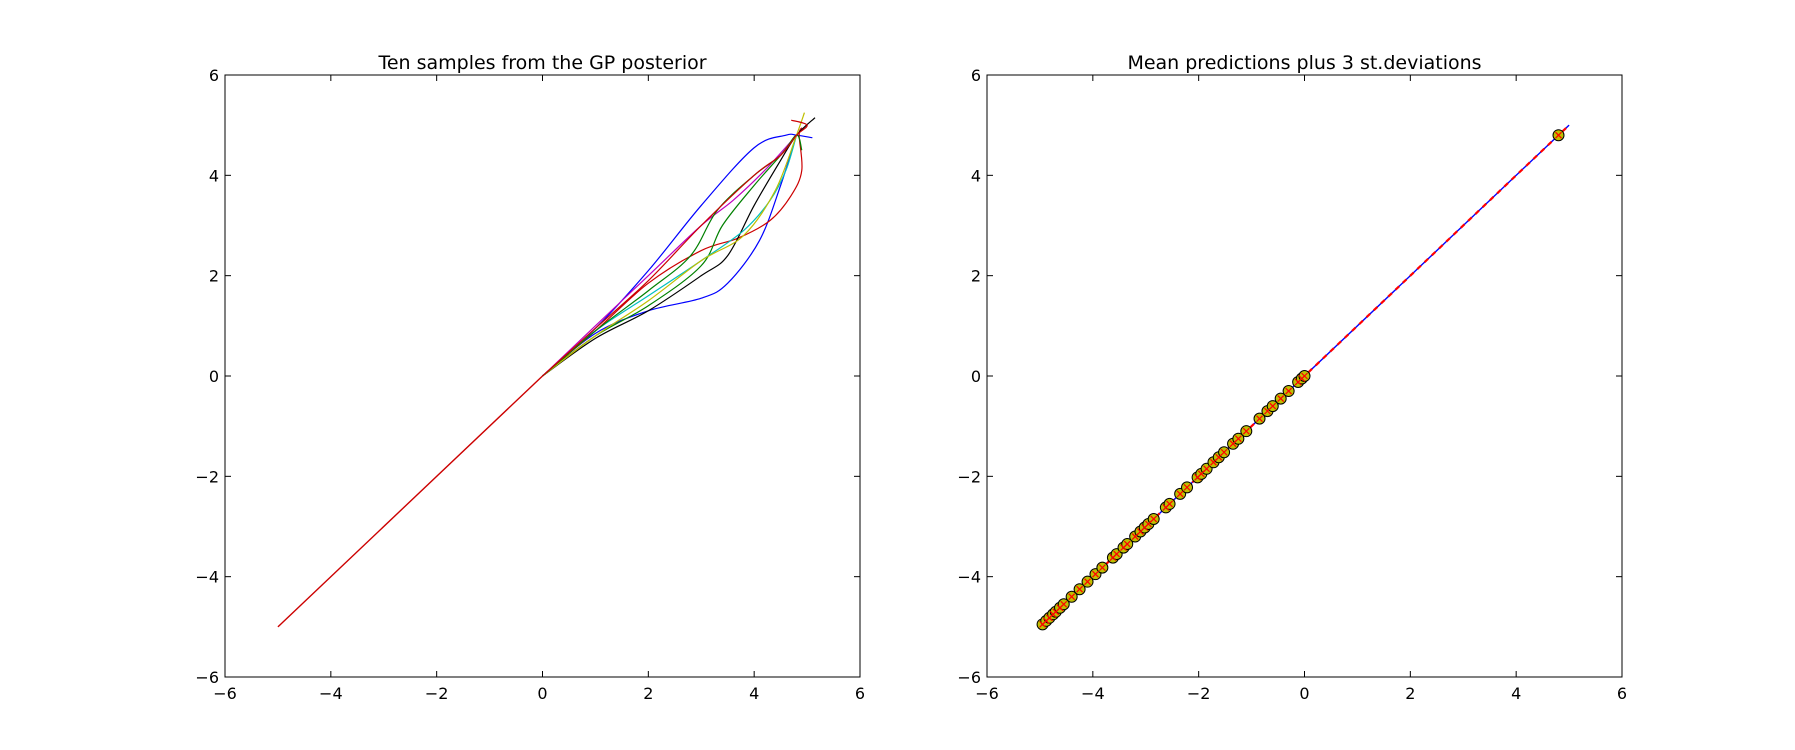 The image size is (1795, 750). Describe the element at coordinates (1304, 63) in the screenshot. I see `chart-title: Mean predictions plus 3 st.deviations` at that location.